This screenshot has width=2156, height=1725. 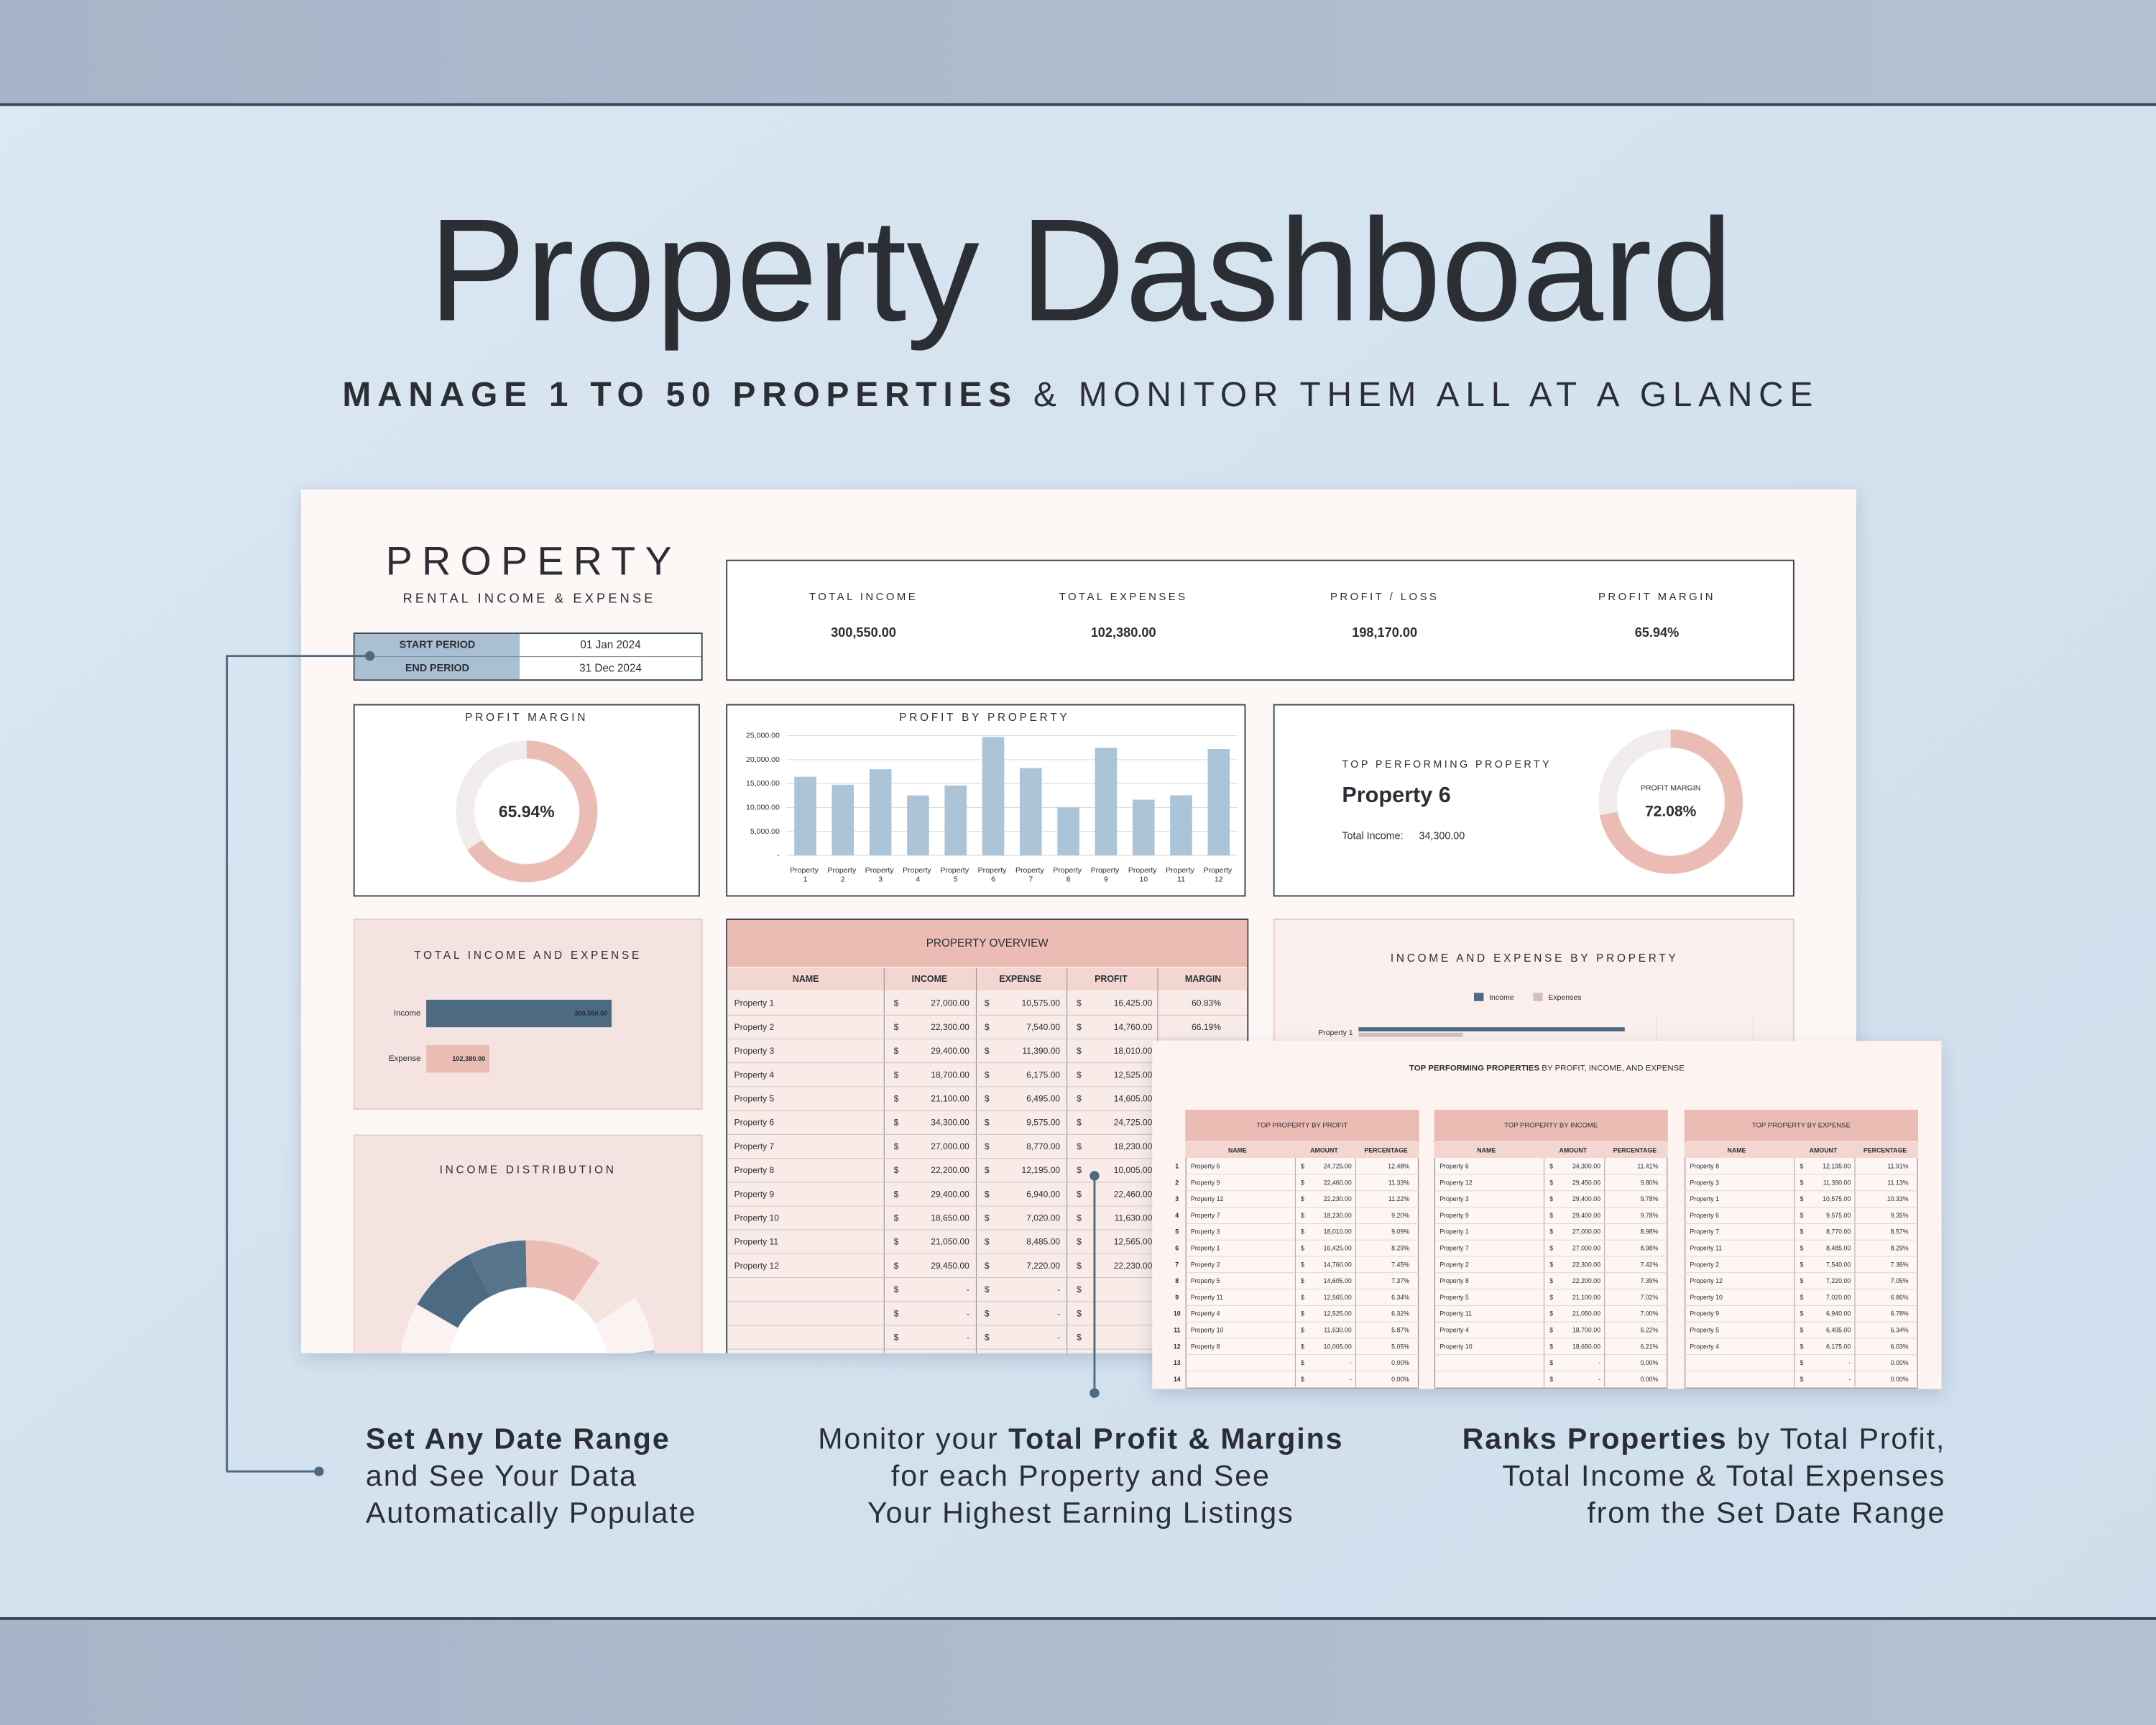 What do you see at coordinates (1595, 1438) in the screenshot?
I see `caption-line-part: Ranks Properties` at bounding box center [1595, 1438].